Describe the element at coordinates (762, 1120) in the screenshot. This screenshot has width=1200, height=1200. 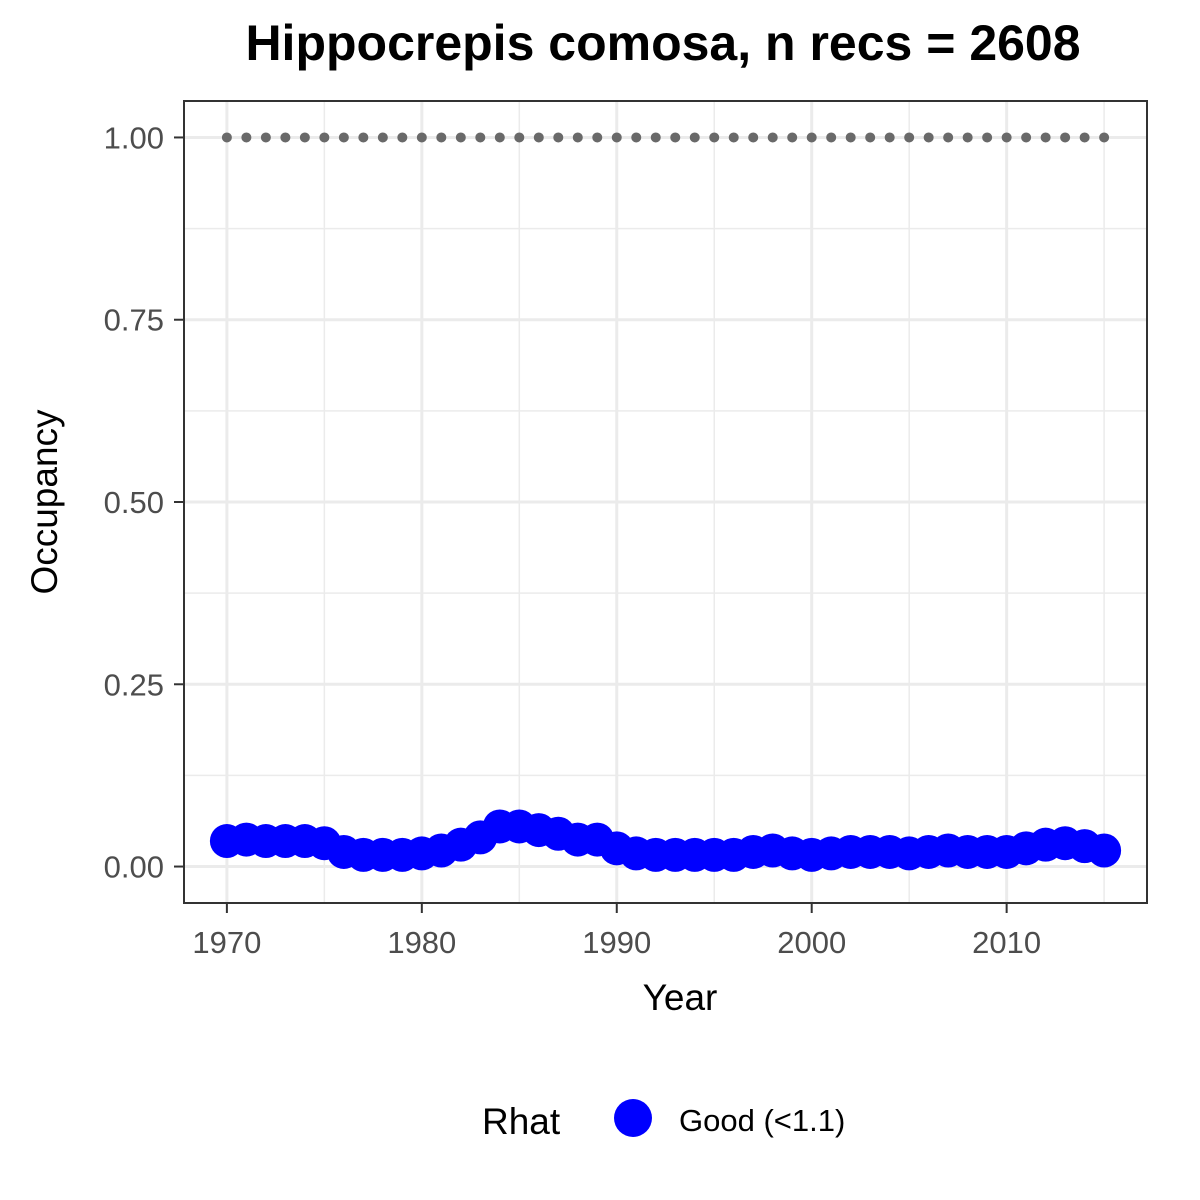
I see `legend-label-good: Good (<1.1)` at that location.